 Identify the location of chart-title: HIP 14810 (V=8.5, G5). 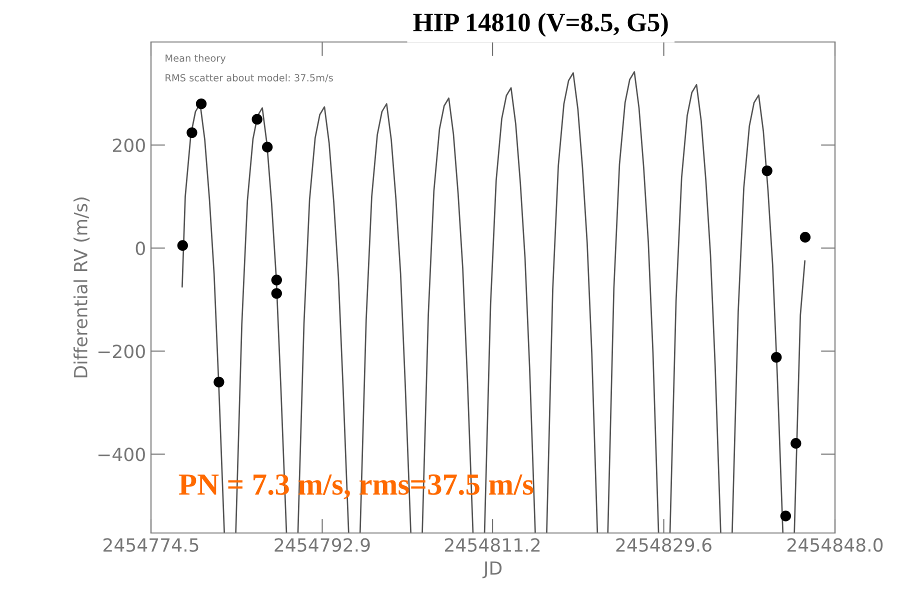
(540, 24).